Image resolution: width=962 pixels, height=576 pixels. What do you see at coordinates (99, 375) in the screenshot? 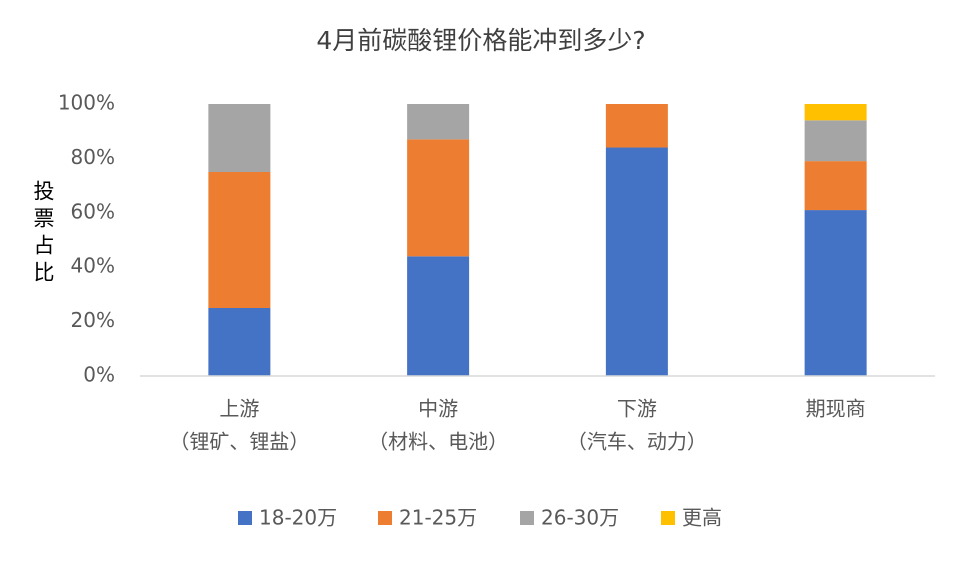
I see `y-tick-label: 0%` at bounding box center [99, 375].